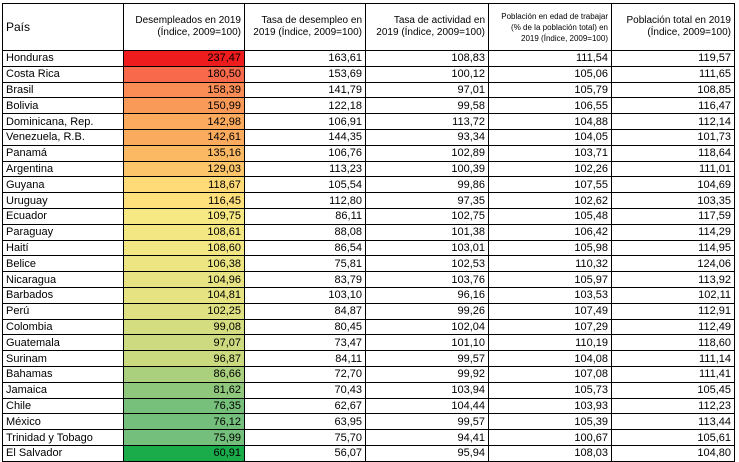 The width and height of the screenshot is (739, 462). Describe the element at coordinates (184, 374) in the screenshot. I see `cell-desempleados: 86,66` at that location.